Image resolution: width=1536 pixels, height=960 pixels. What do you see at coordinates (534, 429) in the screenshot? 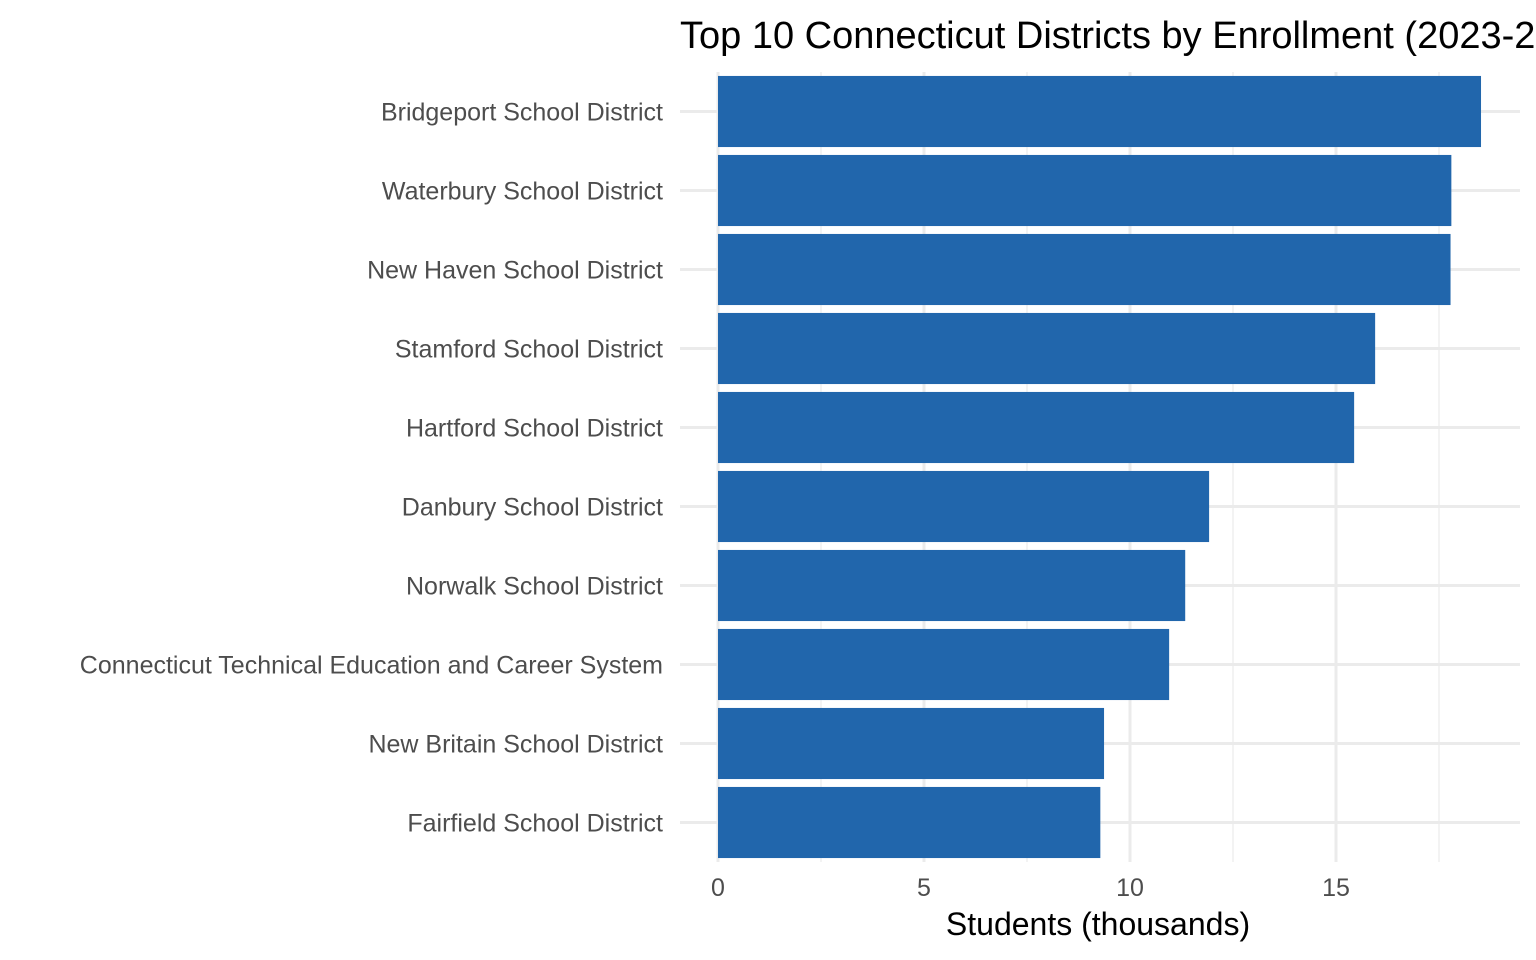
I see `y-tick-label: Hartford School District` at bounding box center [534, 429].